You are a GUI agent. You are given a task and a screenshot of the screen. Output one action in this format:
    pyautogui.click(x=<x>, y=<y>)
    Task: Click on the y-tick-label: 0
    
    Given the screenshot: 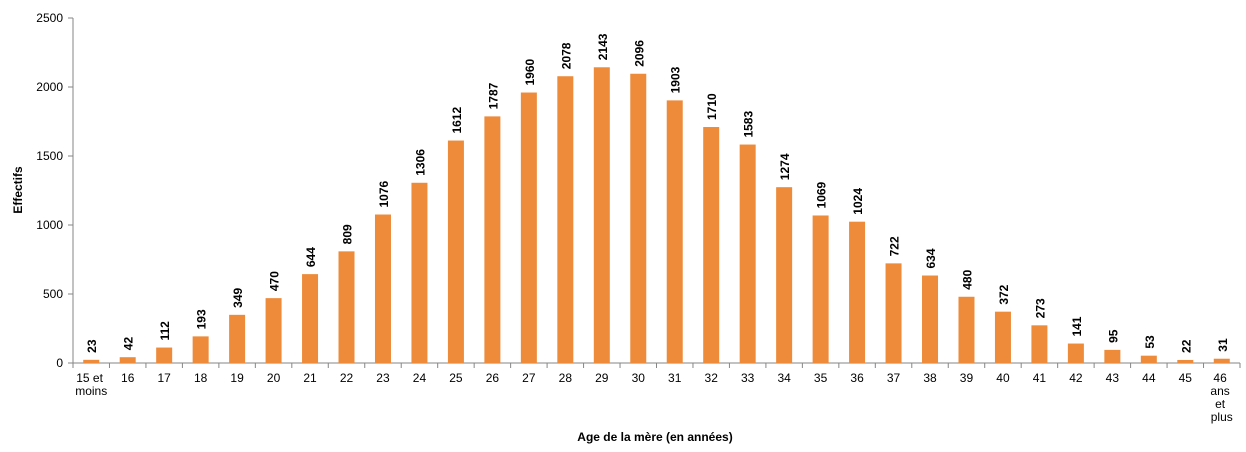 What is the action you would take?
    pyautogui.click(x=59, y=363)
    